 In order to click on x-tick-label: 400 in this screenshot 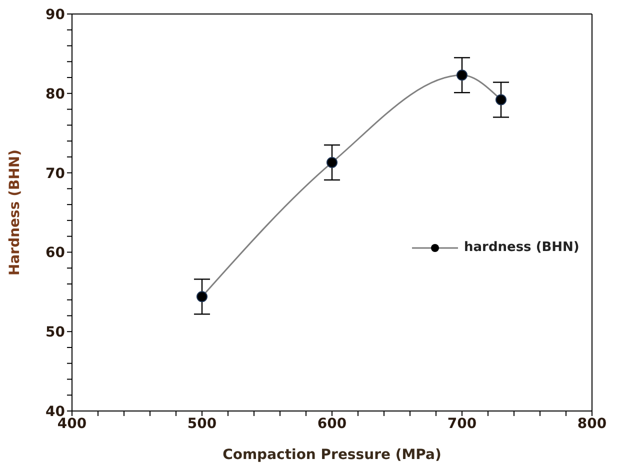, I will do `click(72, 424)`.